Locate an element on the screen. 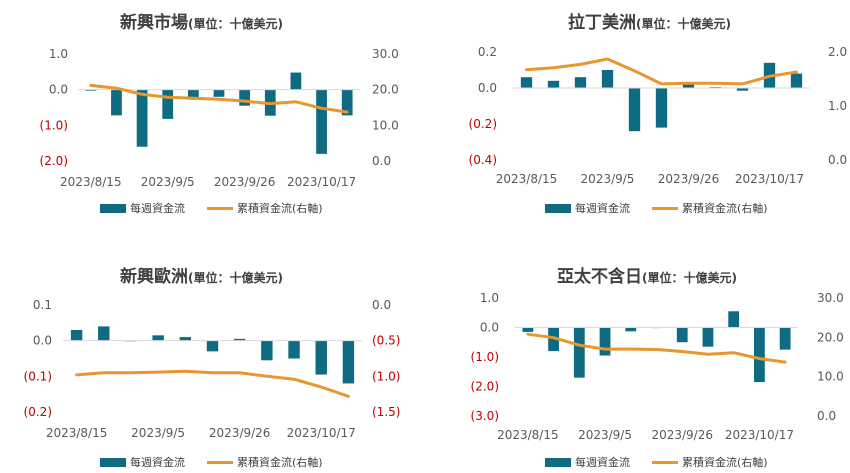  right-axis-tick-label: 30.0 is located at coordinates (830, 298).